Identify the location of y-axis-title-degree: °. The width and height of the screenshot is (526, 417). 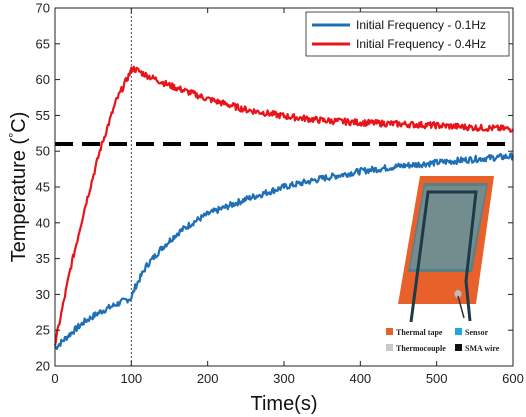
(13, 135).